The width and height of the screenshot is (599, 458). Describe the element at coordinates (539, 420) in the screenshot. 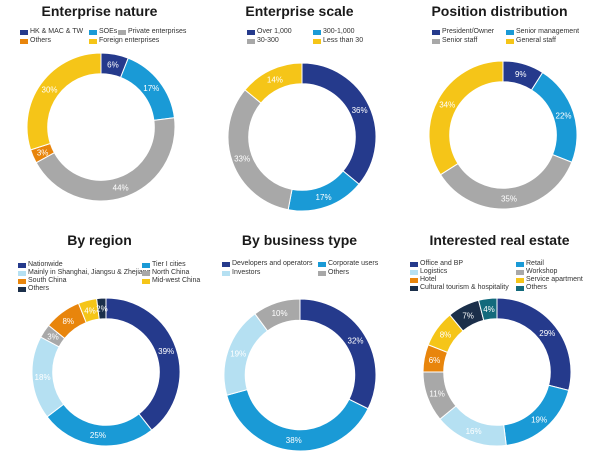

I see `data-label: 19%` at that location.